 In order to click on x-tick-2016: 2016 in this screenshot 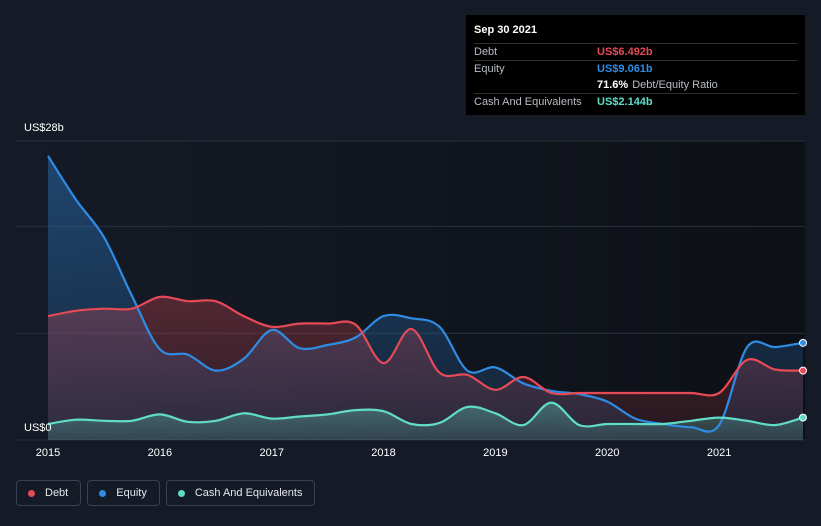, I will do `click(160, 453)`.